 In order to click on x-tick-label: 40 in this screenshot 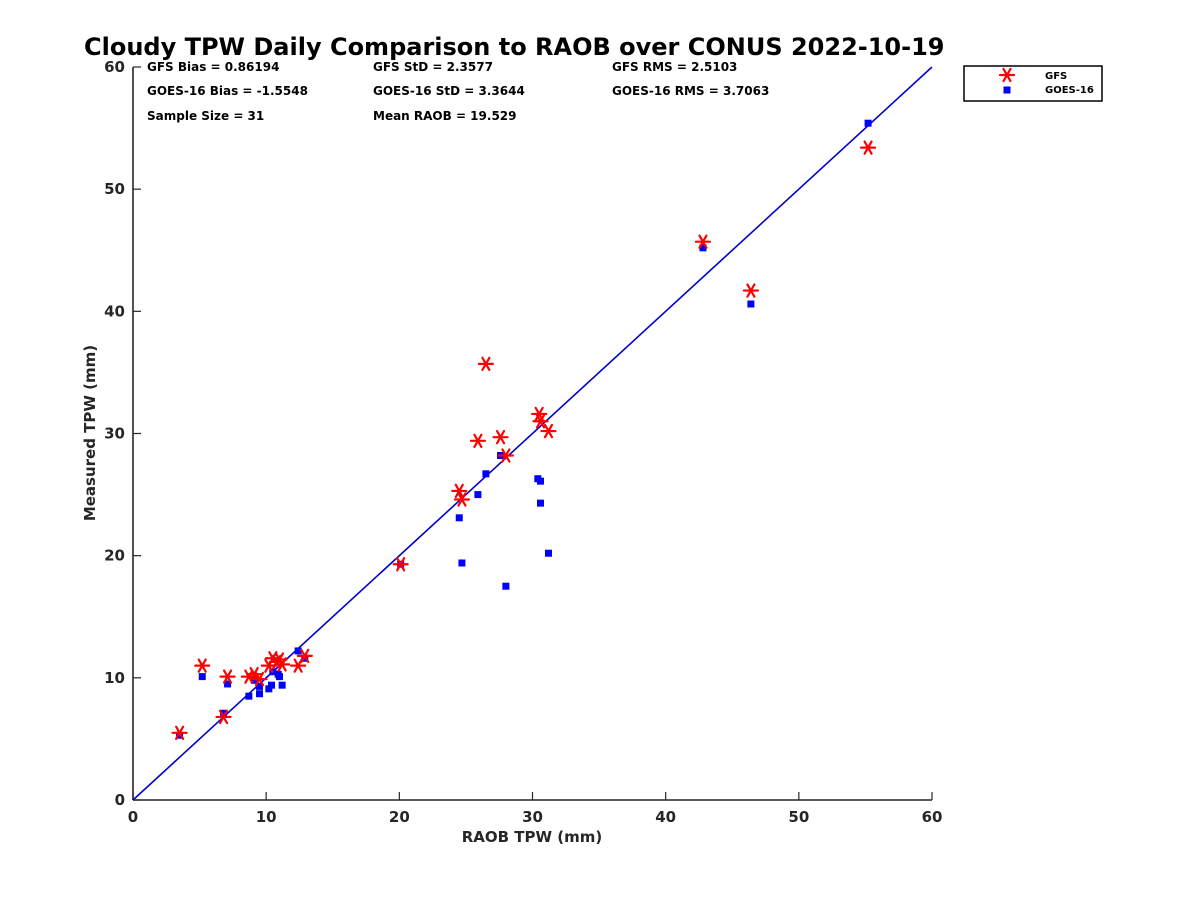, I will do `click(665, 817)`.